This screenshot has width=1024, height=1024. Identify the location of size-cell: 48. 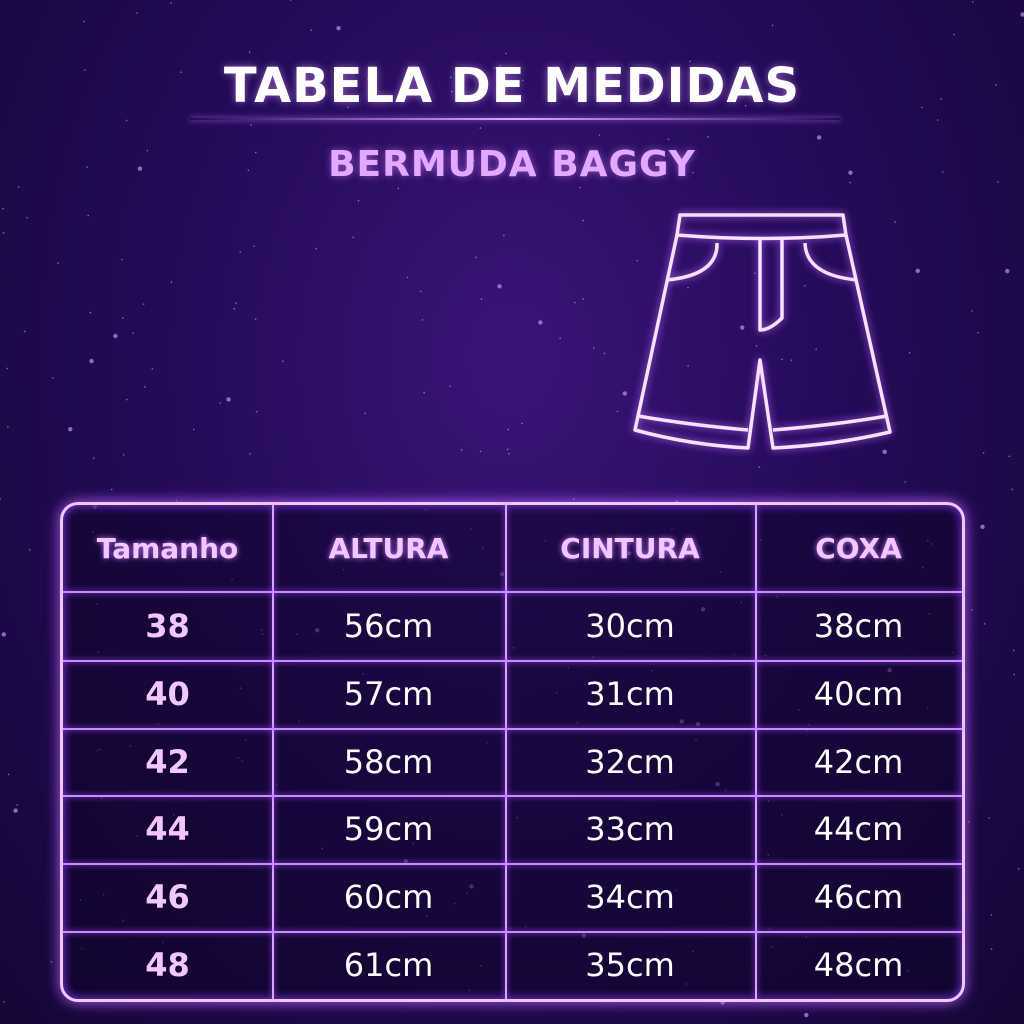
(167, 965).